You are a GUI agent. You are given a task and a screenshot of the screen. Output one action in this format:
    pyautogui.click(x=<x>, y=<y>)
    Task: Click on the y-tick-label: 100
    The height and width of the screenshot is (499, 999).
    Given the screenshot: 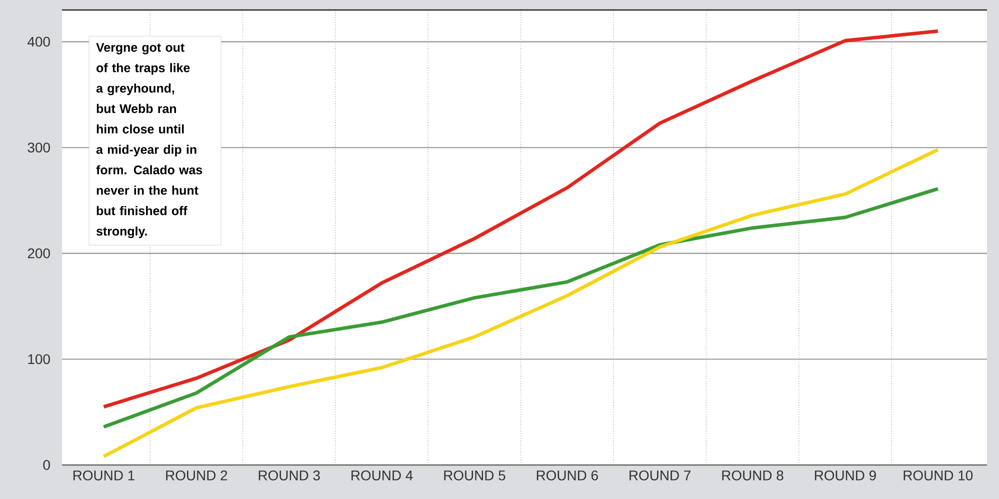 What is the action you would take?
    pyautogui.click(x=39, y=359)
    